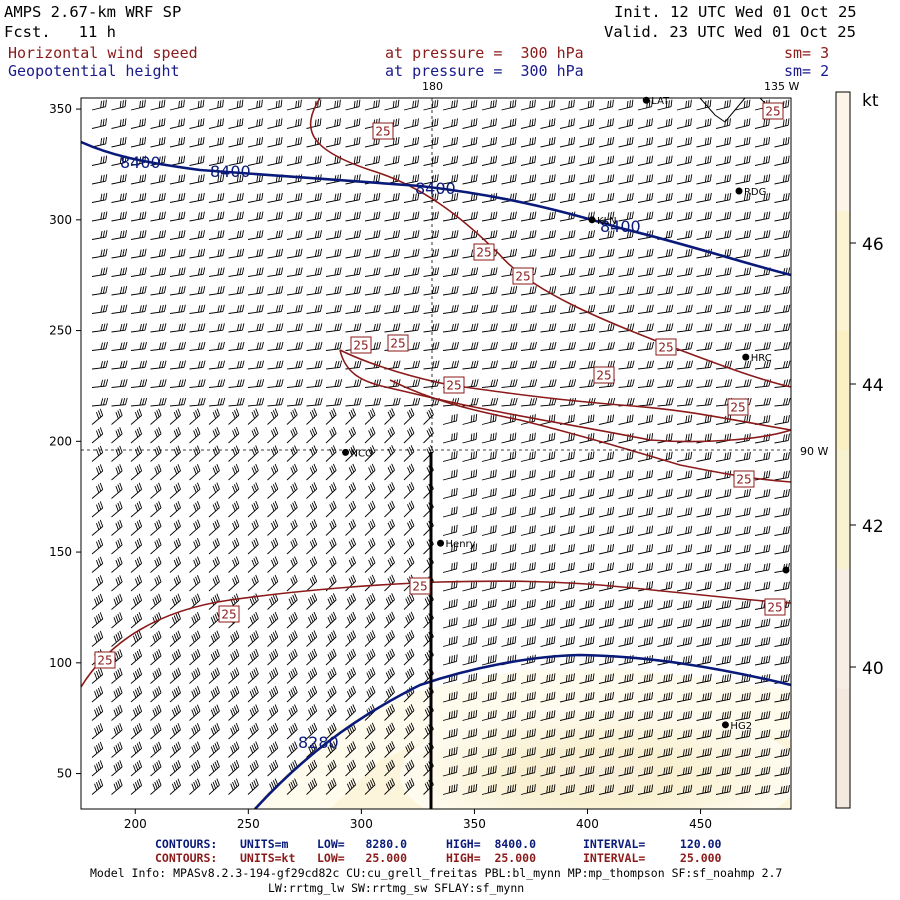  I want to click on colorbar-tick: 44, so click(867, 386).